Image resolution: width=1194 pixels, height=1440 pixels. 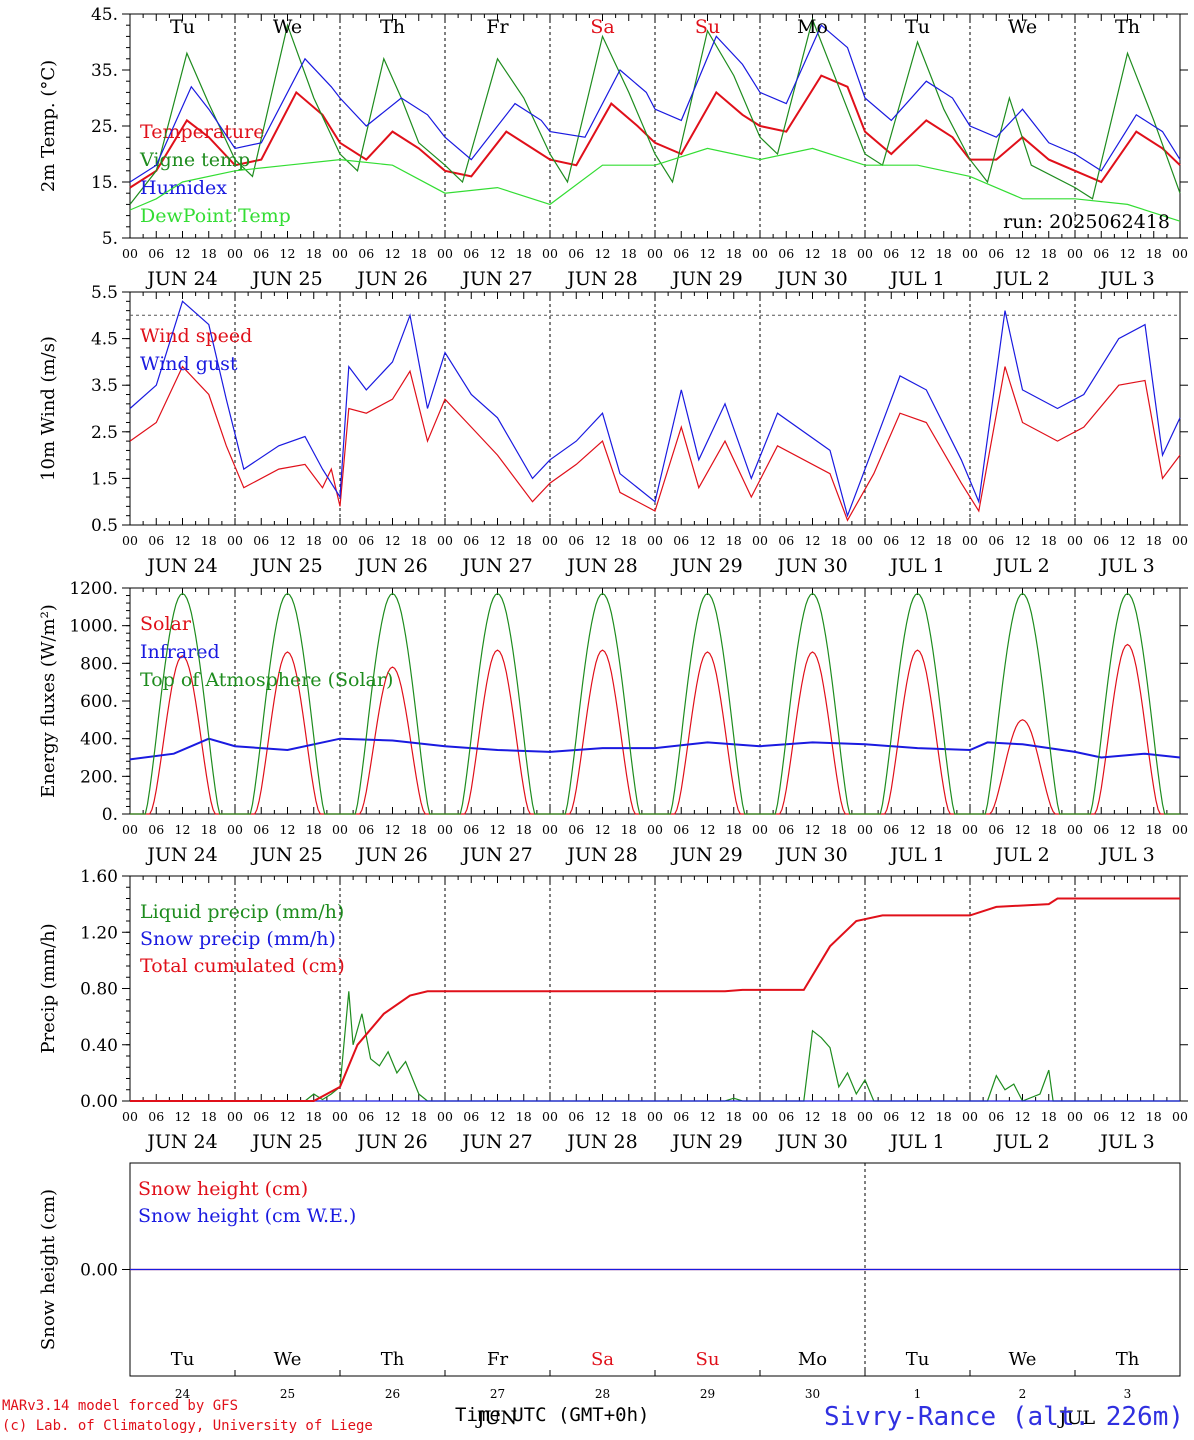 What do you see at coordinates (392, 1394) in the screenshot?
I see `bottom-day-number: 26` at bounding box center [392, 1394].